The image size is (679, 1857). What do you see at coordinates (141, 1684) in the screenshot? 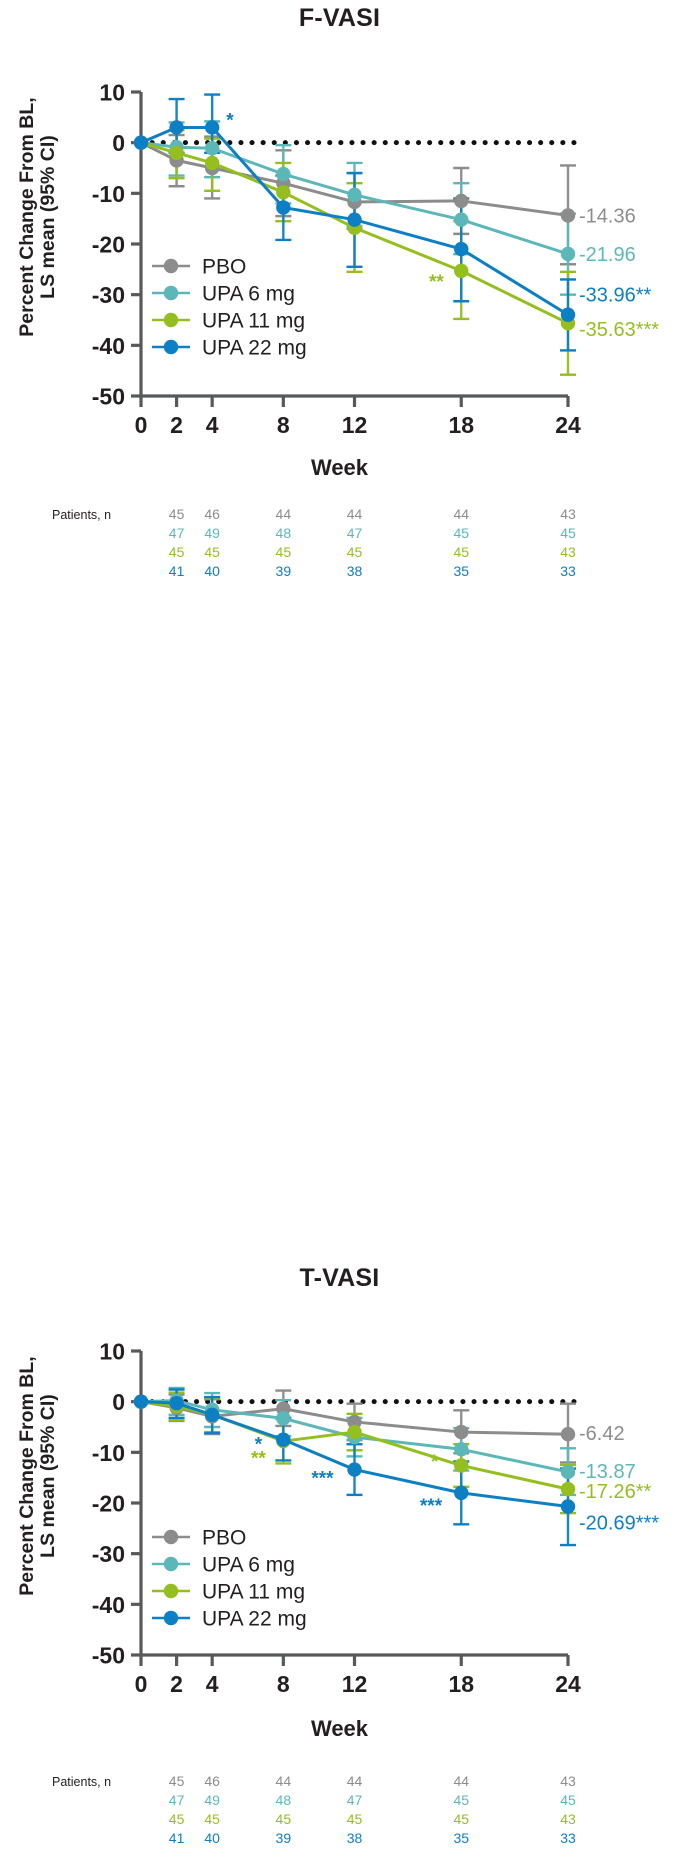
I see `x-axis-tick-label: 0` at bounding box center [141, 1684].